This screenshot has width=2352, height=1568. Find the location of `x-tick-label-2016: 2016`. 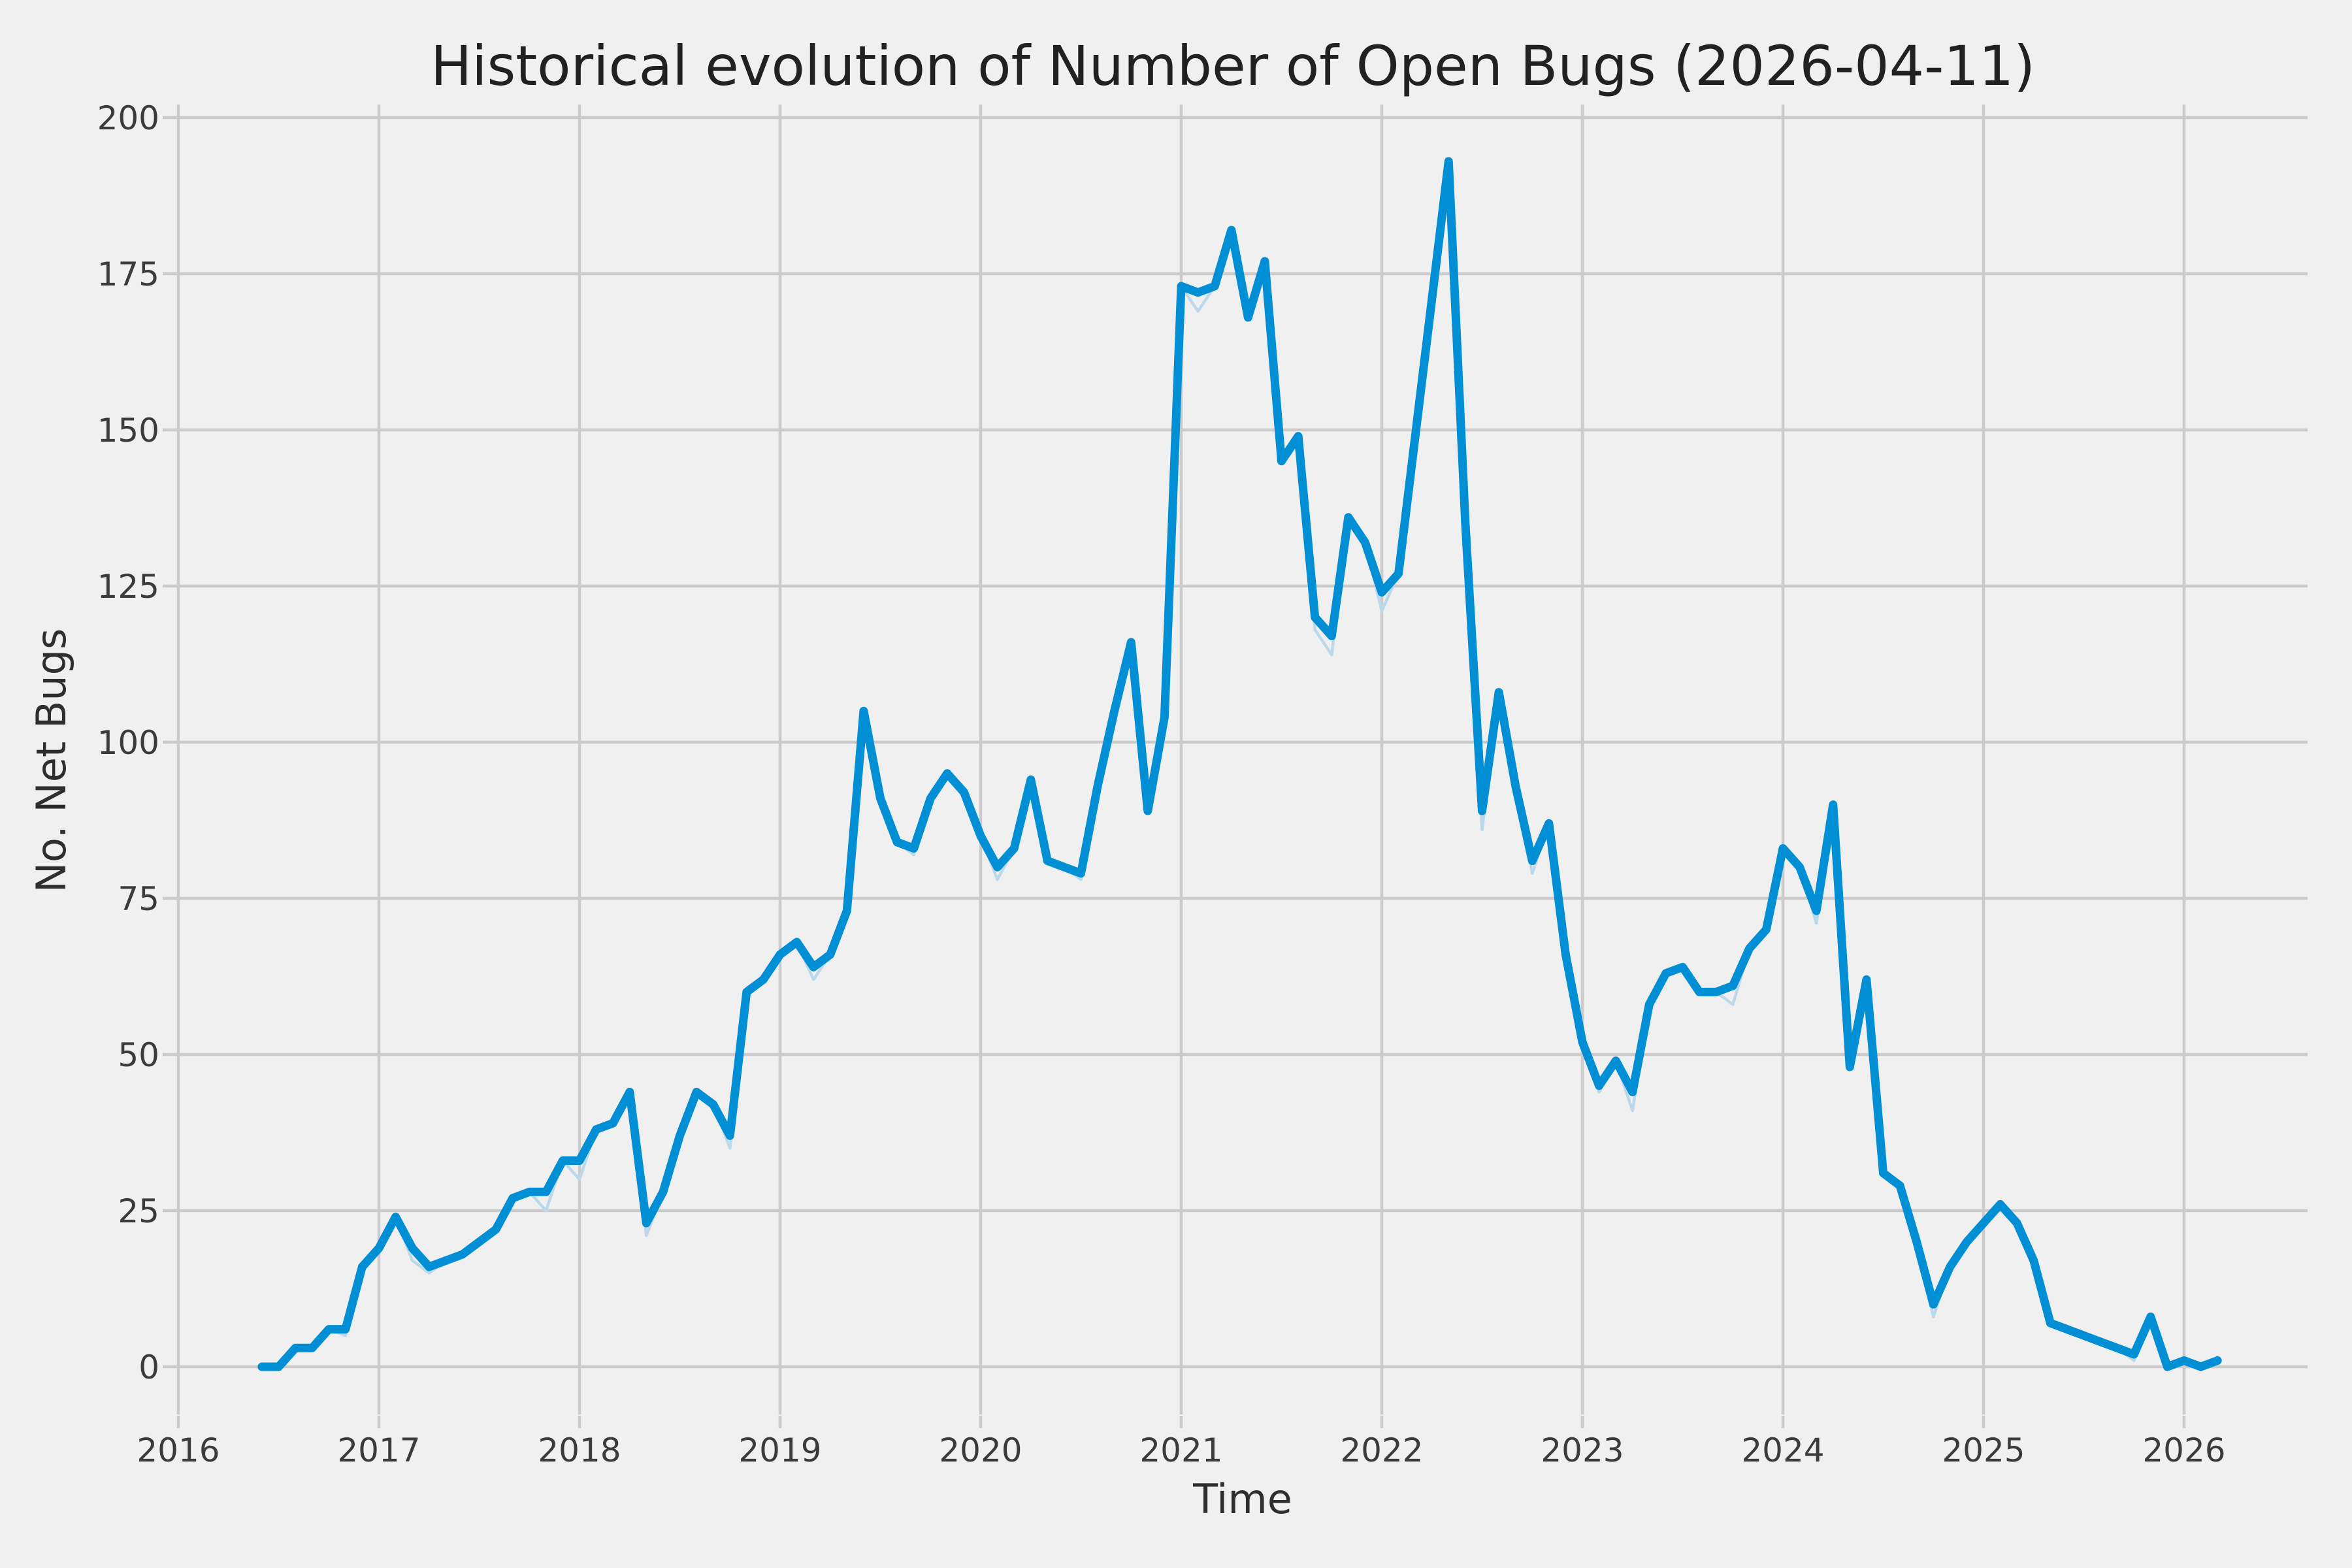

x-tick-label-2016: 2016 is located at coordinates (178, 1450).